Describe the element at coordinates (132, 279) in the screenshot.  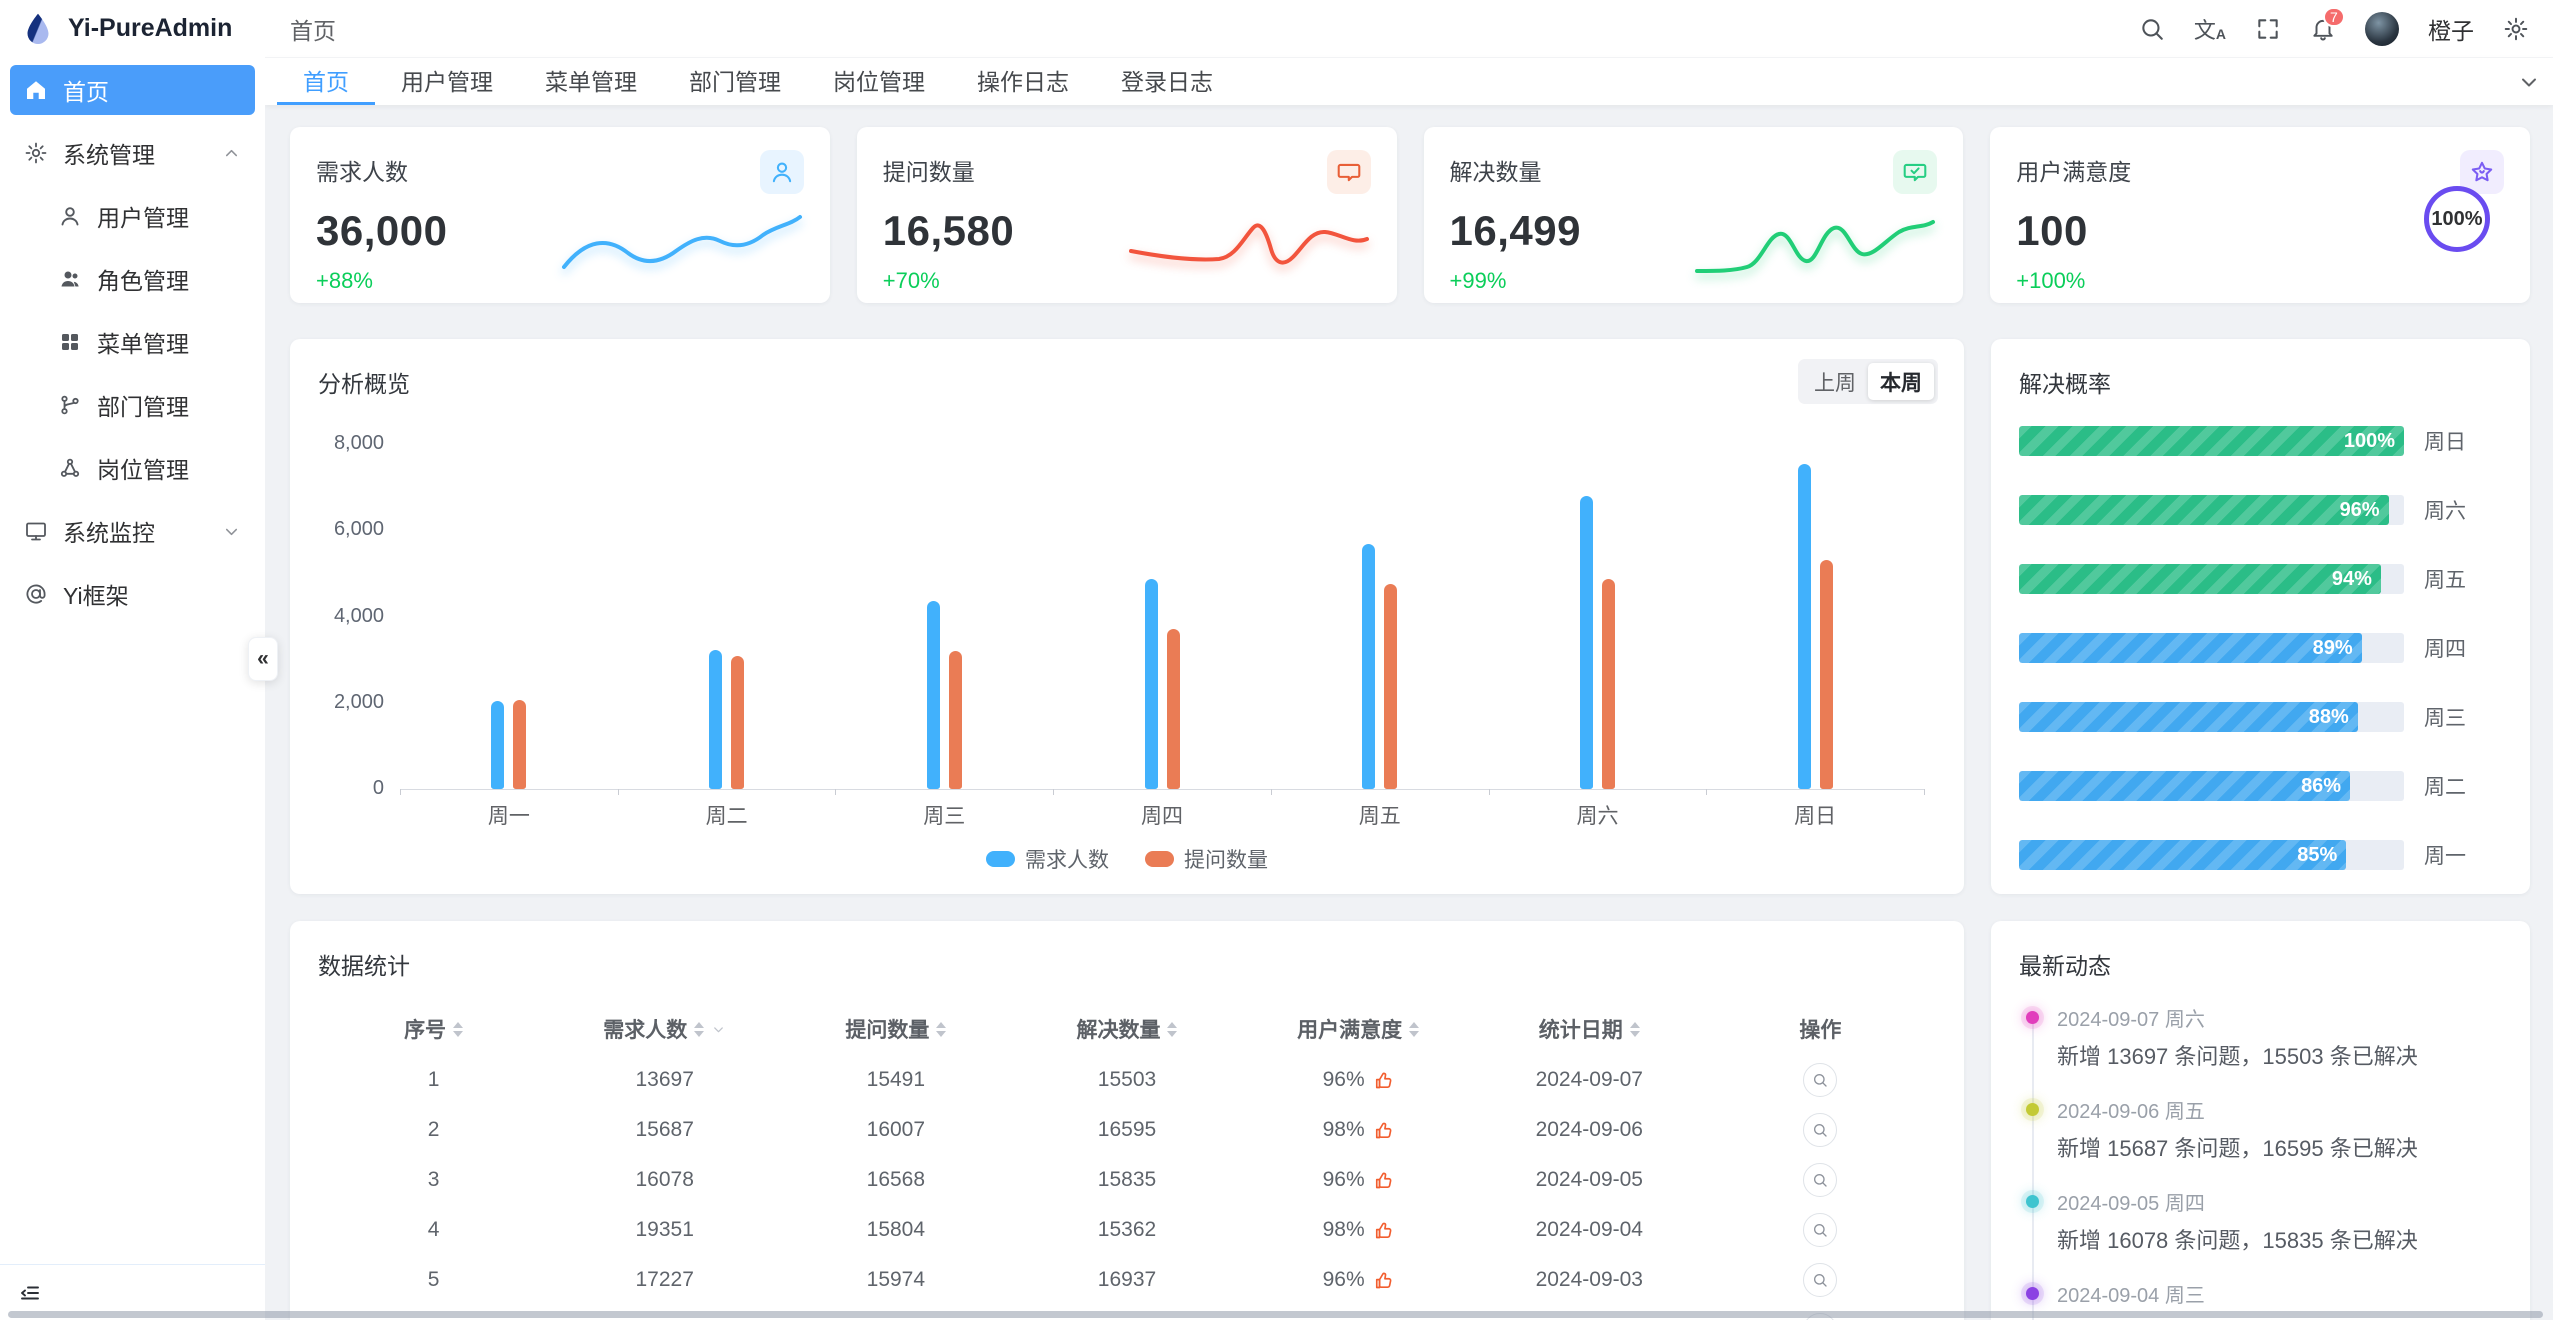
I see `sidebar-item: 角色管理` at that location.